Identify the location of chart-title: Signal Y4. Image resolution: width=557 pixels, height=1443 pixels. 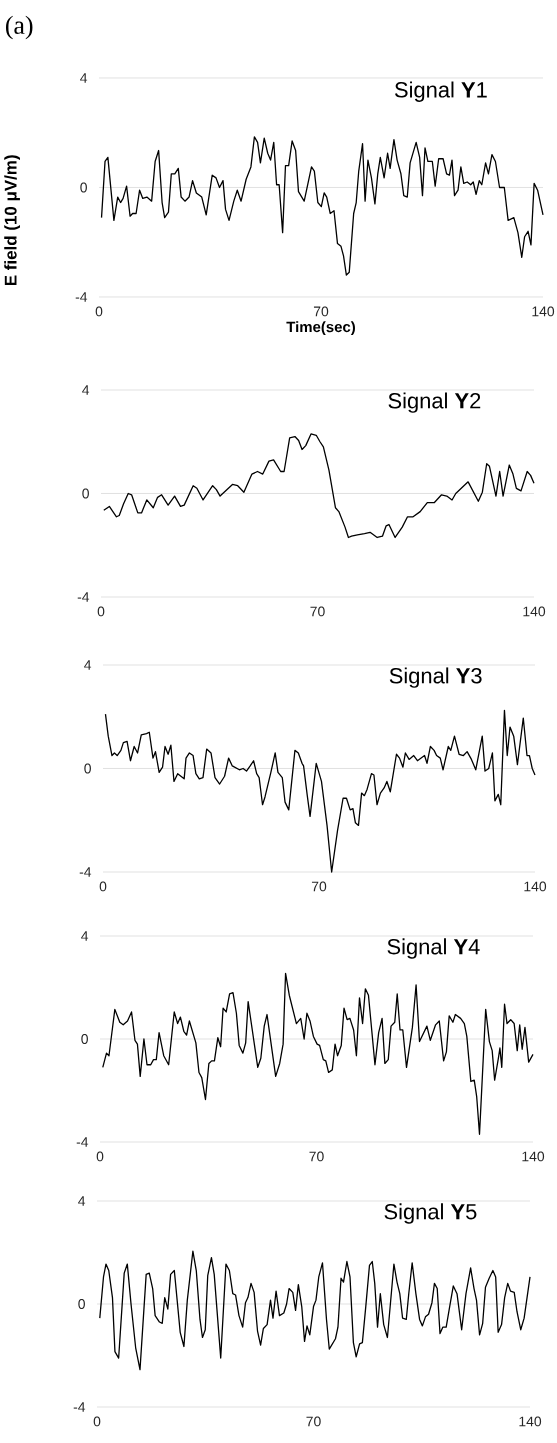
(433, 948).